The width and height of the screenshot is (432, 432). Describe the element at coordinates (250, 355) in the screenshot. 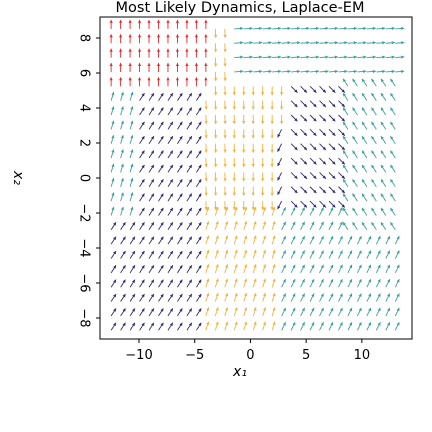

I see `x-tick-label: 0` at that location.